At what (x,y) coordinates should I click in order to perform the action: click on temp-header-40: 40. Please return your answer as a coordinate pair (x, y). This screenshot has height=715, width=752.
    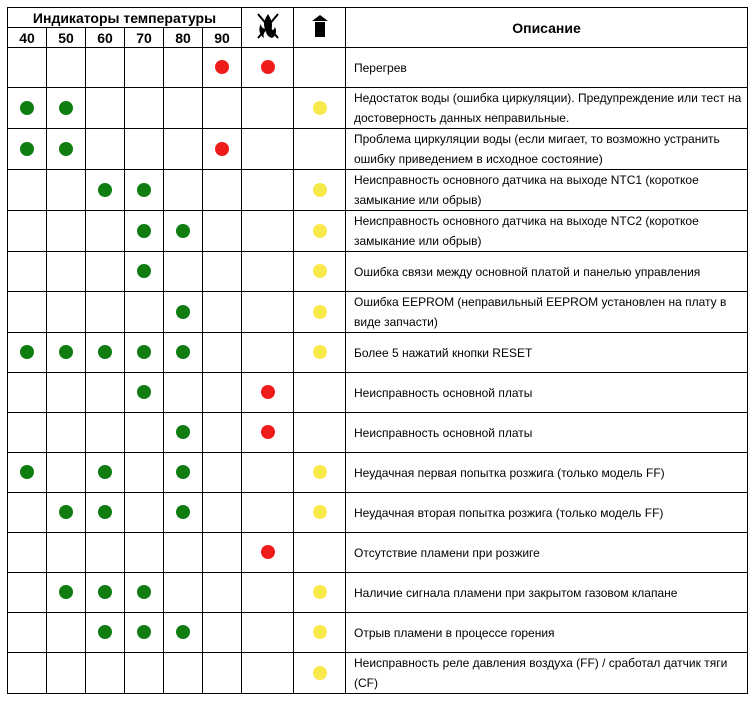
    Looking at the image, I should click on (27, 37).